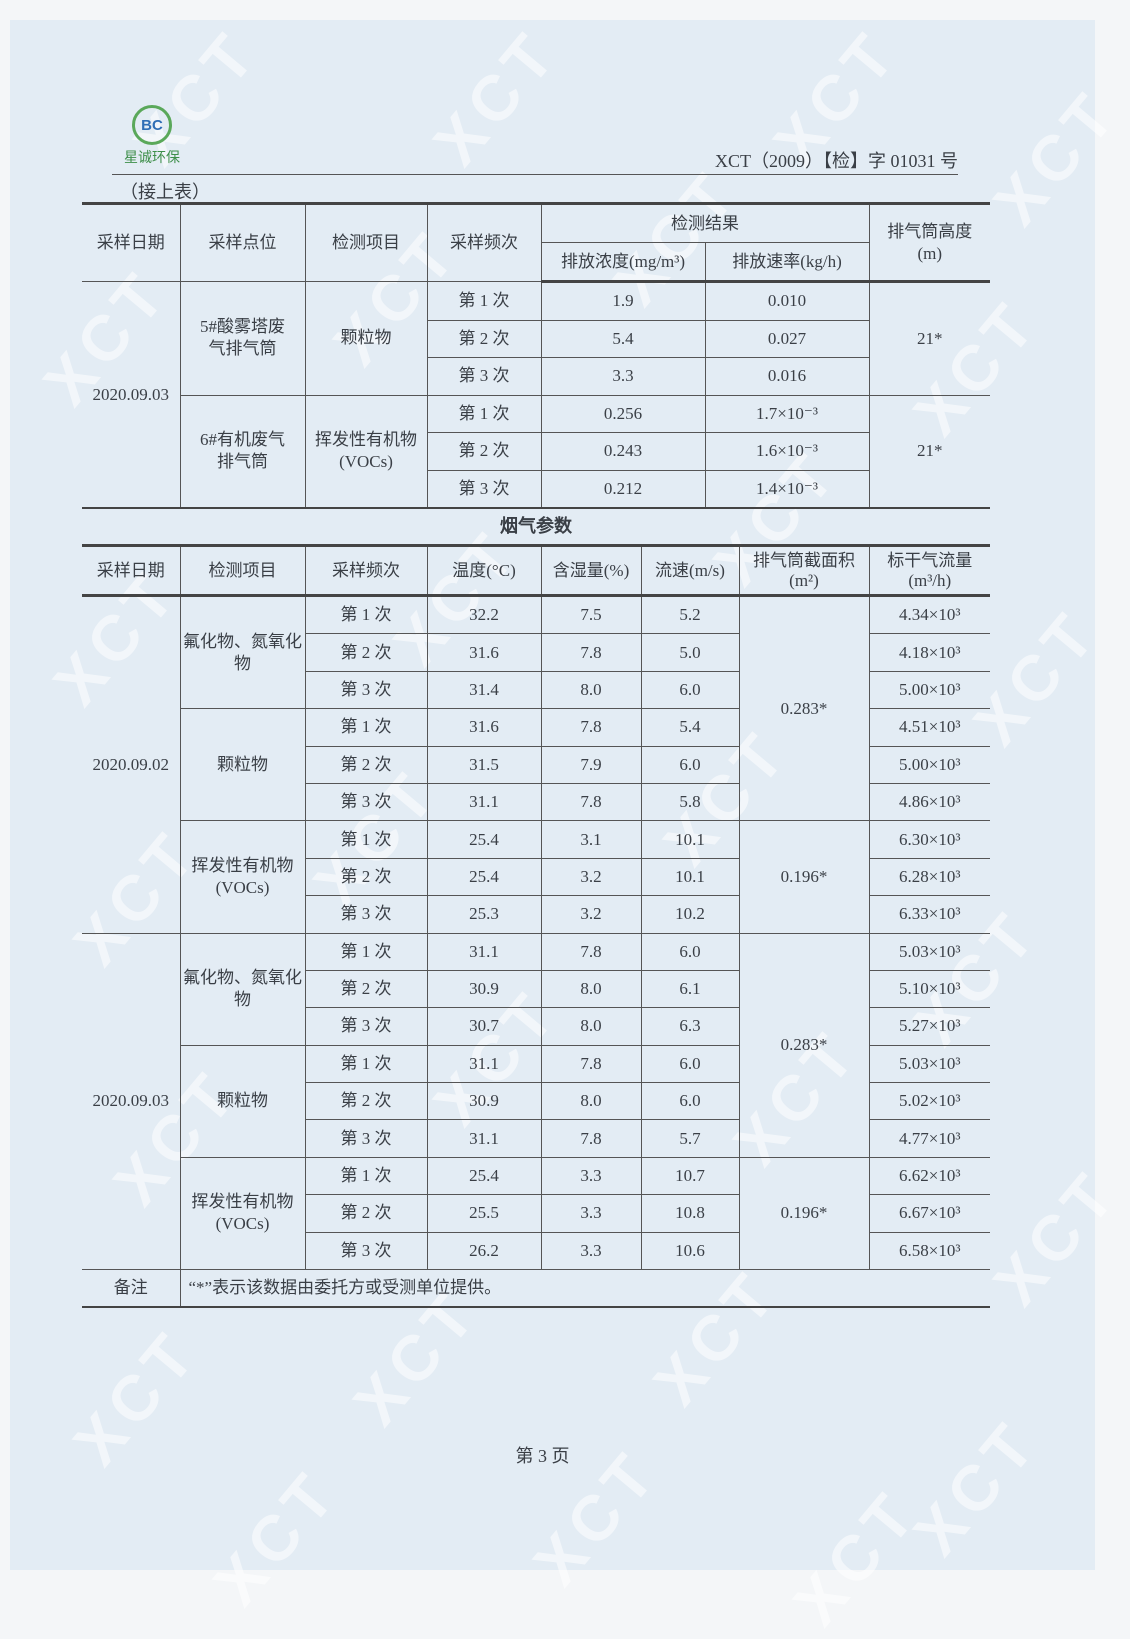 This screenshot has height=1639, width=1130. Describe the element at coordinates (536, 1288) in the screenshot. I see `note-row: 备注 “*”表示该数据由委托方或受测单位提供。` at that location.